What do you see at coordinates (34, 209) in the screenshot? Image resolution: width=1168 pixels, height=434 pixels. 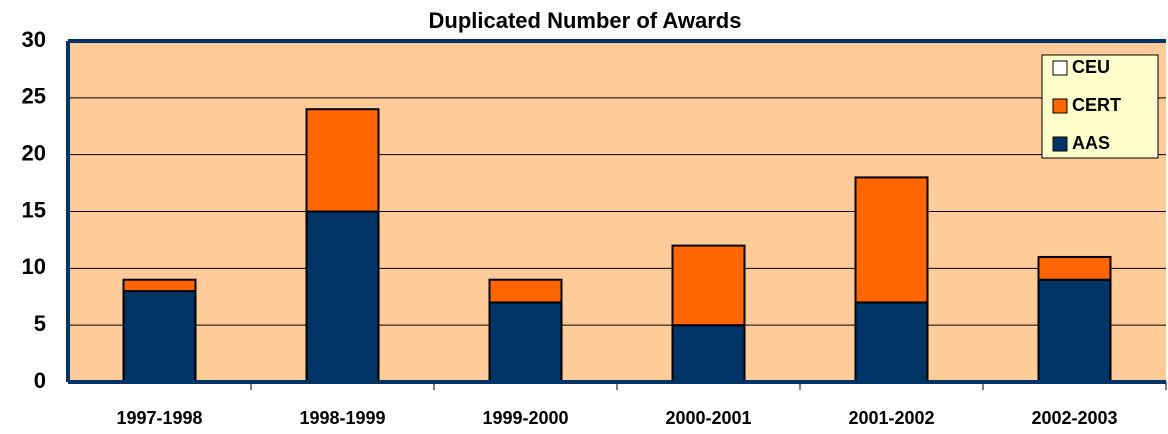 I see `y-tick-label: 15` at bounding box center [34, 209].